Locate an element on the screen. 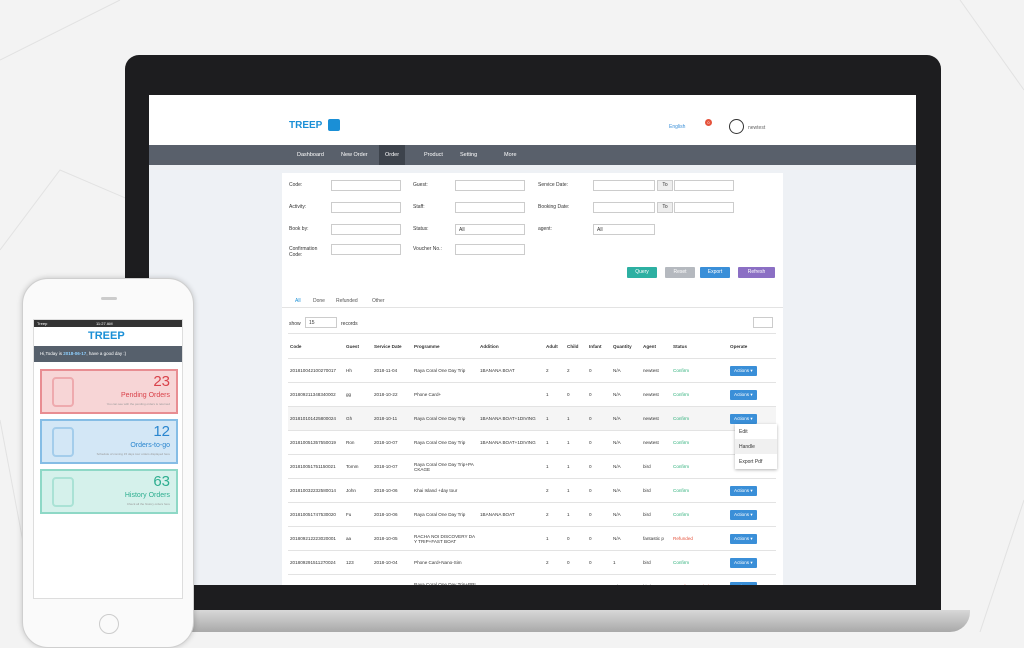 Image resolution: width=1024 pixels, height=648 pixels. avatar is located at coordinates (736, 126).